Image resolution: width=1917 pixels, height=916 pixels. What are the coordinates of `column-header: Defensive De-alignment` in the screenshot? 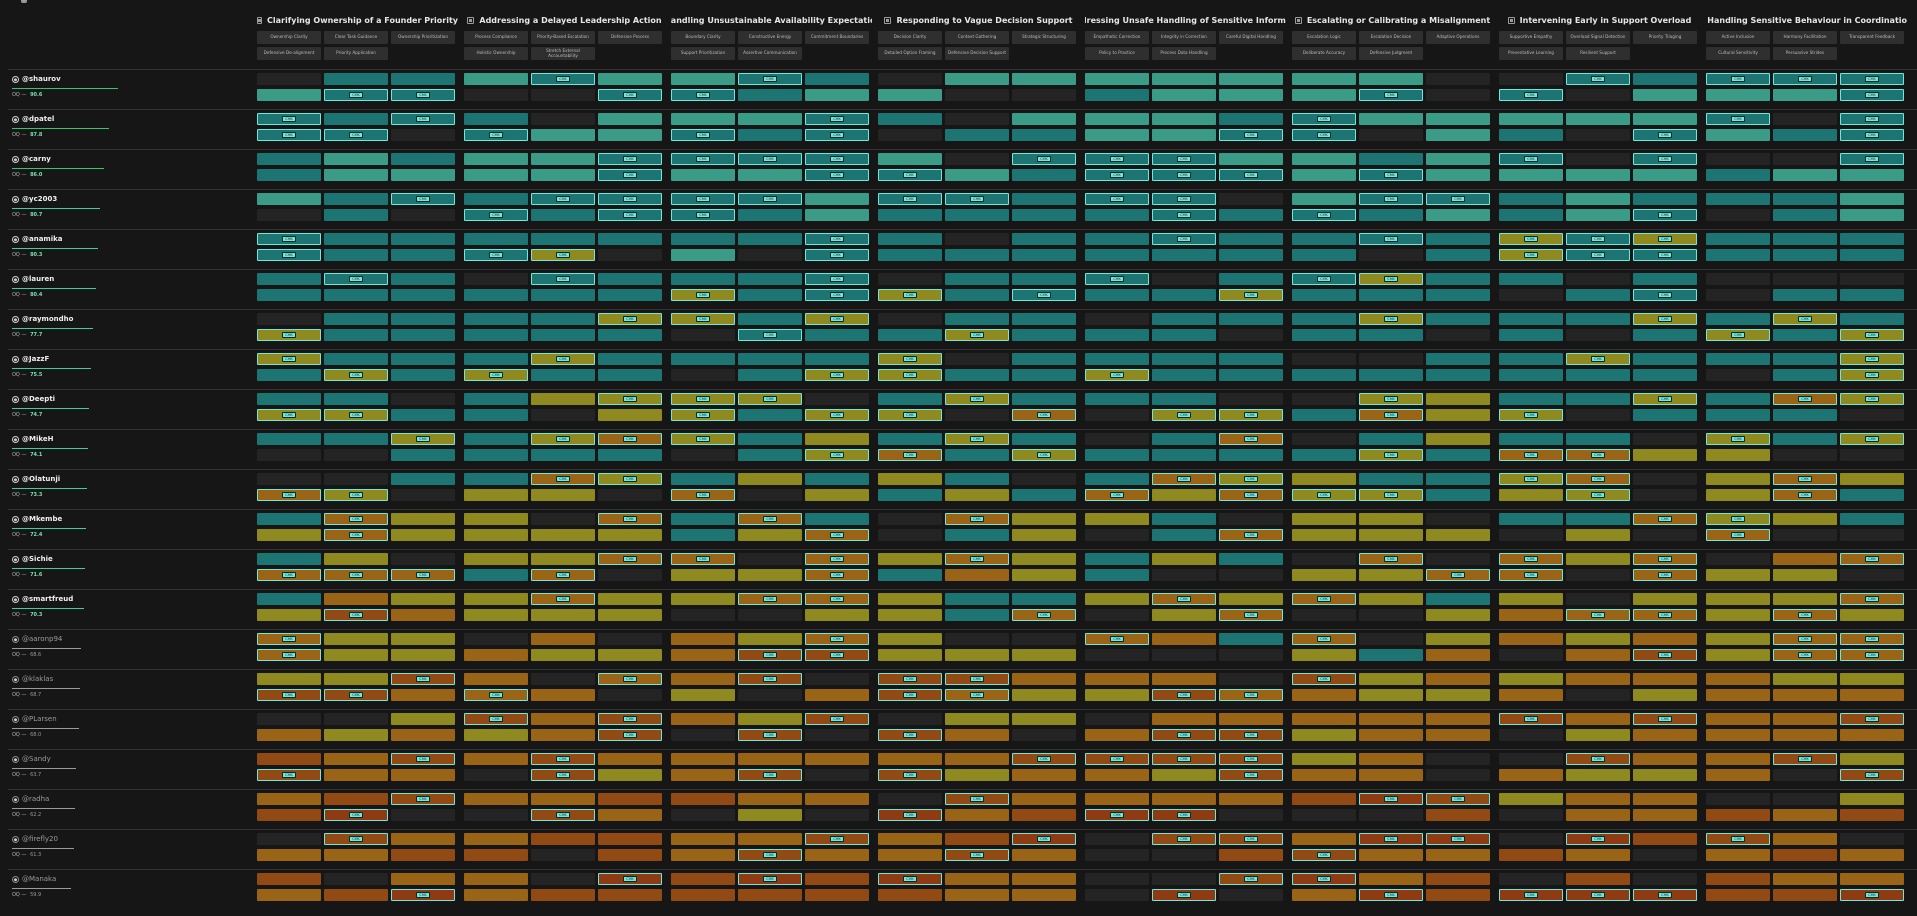 It's located at (289, 53).